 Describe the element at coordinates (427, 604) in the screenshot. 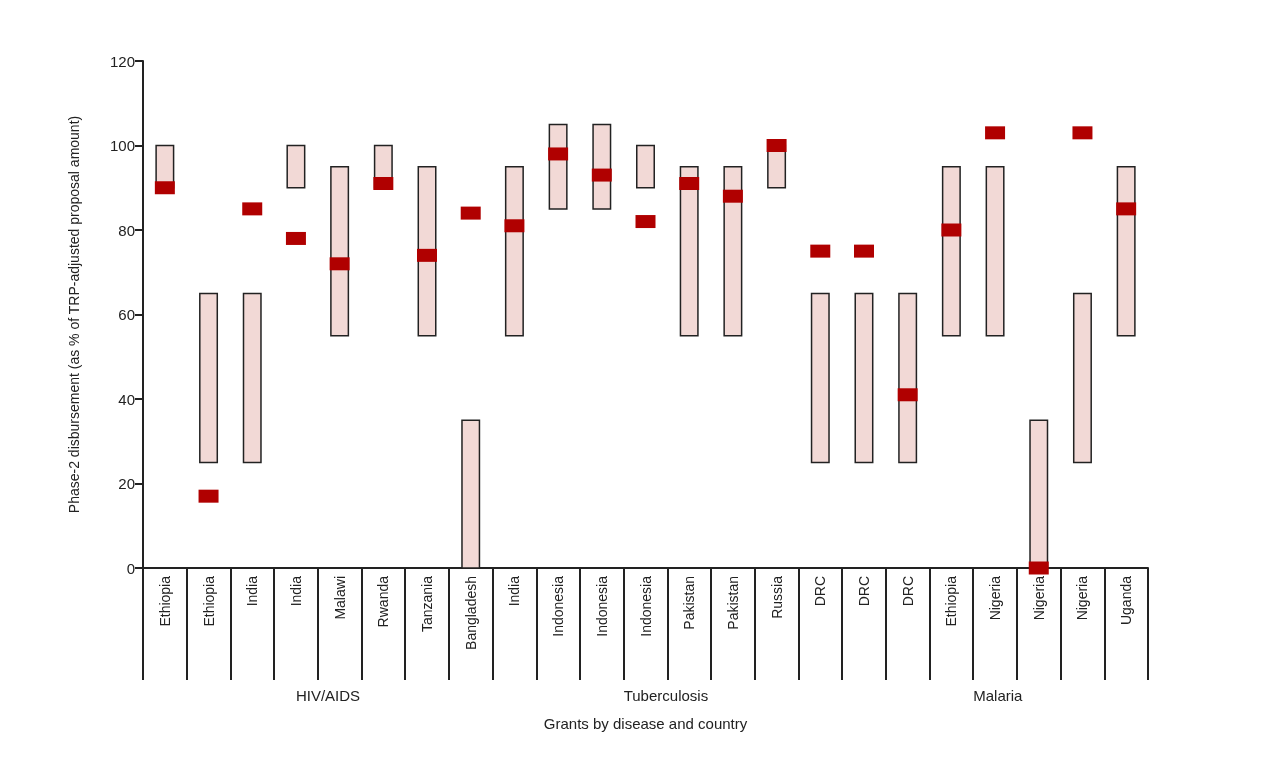

I see `x-tick-label: Tanzania` at that location.